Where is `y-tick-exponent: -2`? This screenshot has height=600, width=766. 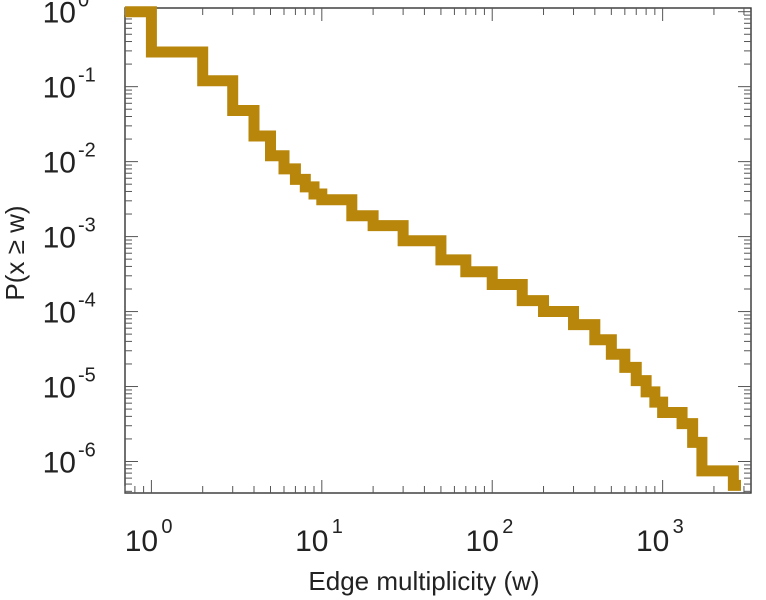 y-tick-exponent: -2 is located at coordinates (87, 151).